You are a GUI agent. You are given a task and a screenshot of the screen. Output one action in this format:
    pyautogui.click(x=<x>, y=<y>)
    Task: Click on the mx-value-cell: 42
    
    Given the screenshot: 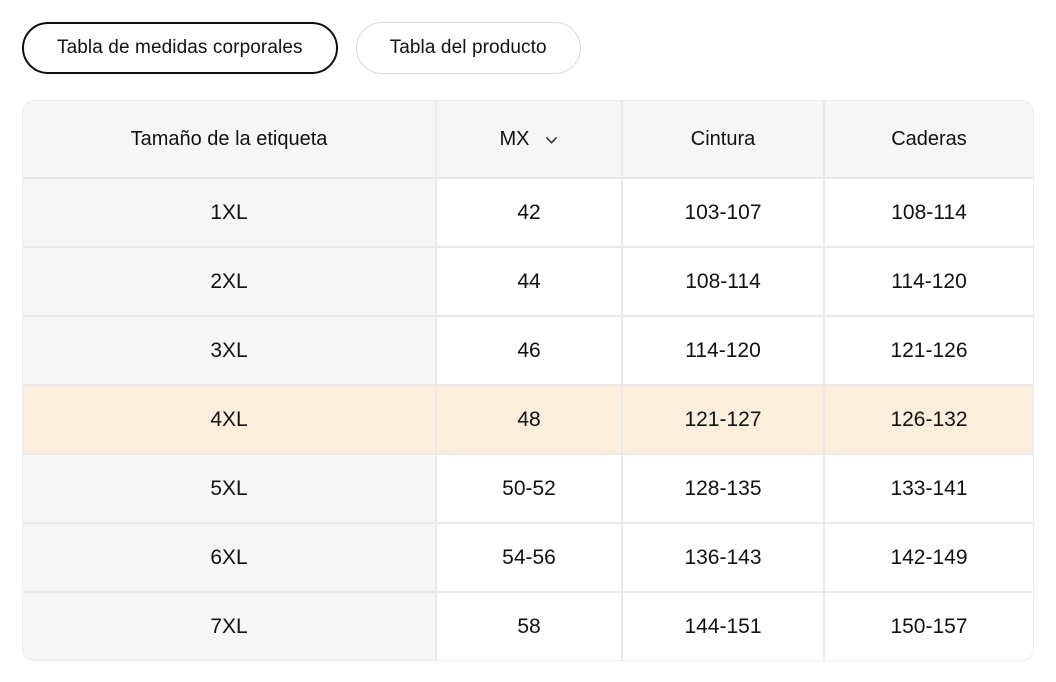 What is the action you would take?
    pyautogui.click(x=529, y=212)
    